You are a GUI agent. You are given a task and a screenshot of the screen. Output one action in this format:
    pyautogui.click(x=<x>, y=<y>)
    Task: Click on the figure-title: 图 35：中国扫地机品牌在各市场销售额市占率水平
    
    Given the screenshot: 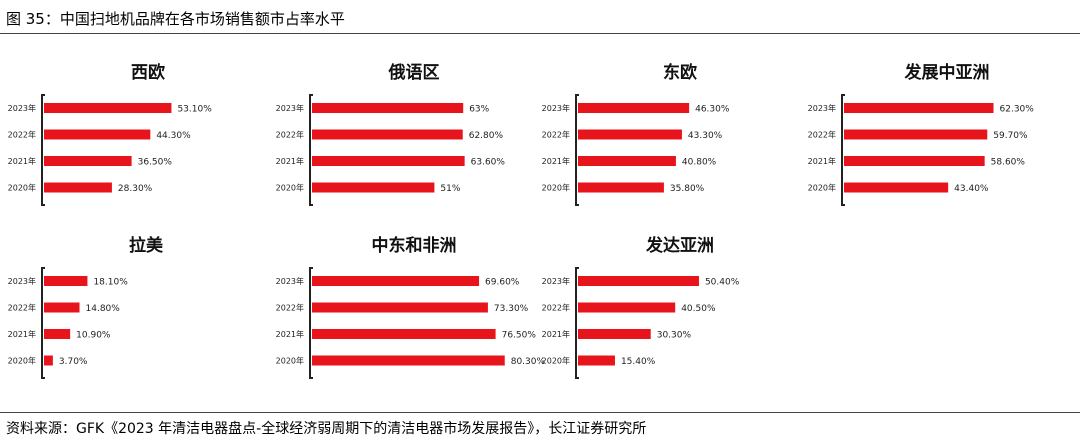 What is the action you would take?
    pyautogui.click(x=175, y=19)
    